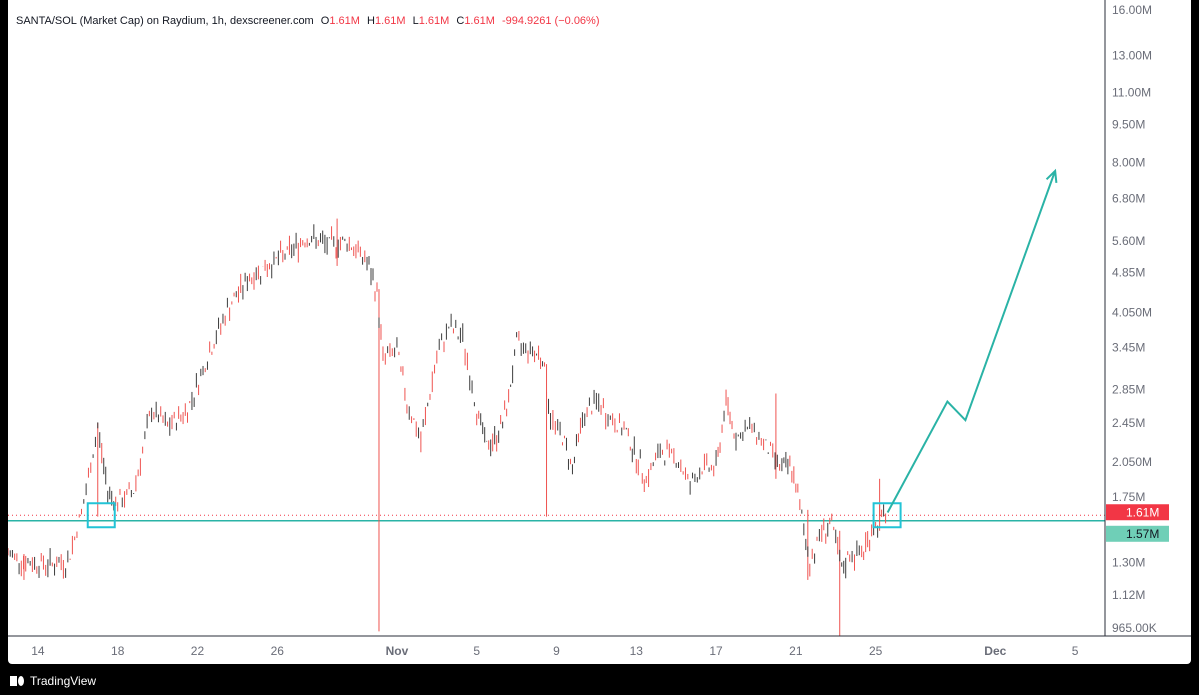 The image size is (1199, 695). I want to click on y-tick-label: 1.12M, so click(1128, 595).